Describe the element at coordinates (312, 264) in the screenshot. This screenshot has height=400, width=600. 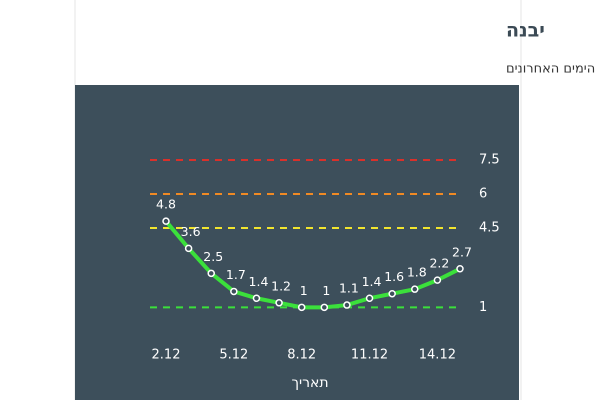
I see `series-line` at that location.